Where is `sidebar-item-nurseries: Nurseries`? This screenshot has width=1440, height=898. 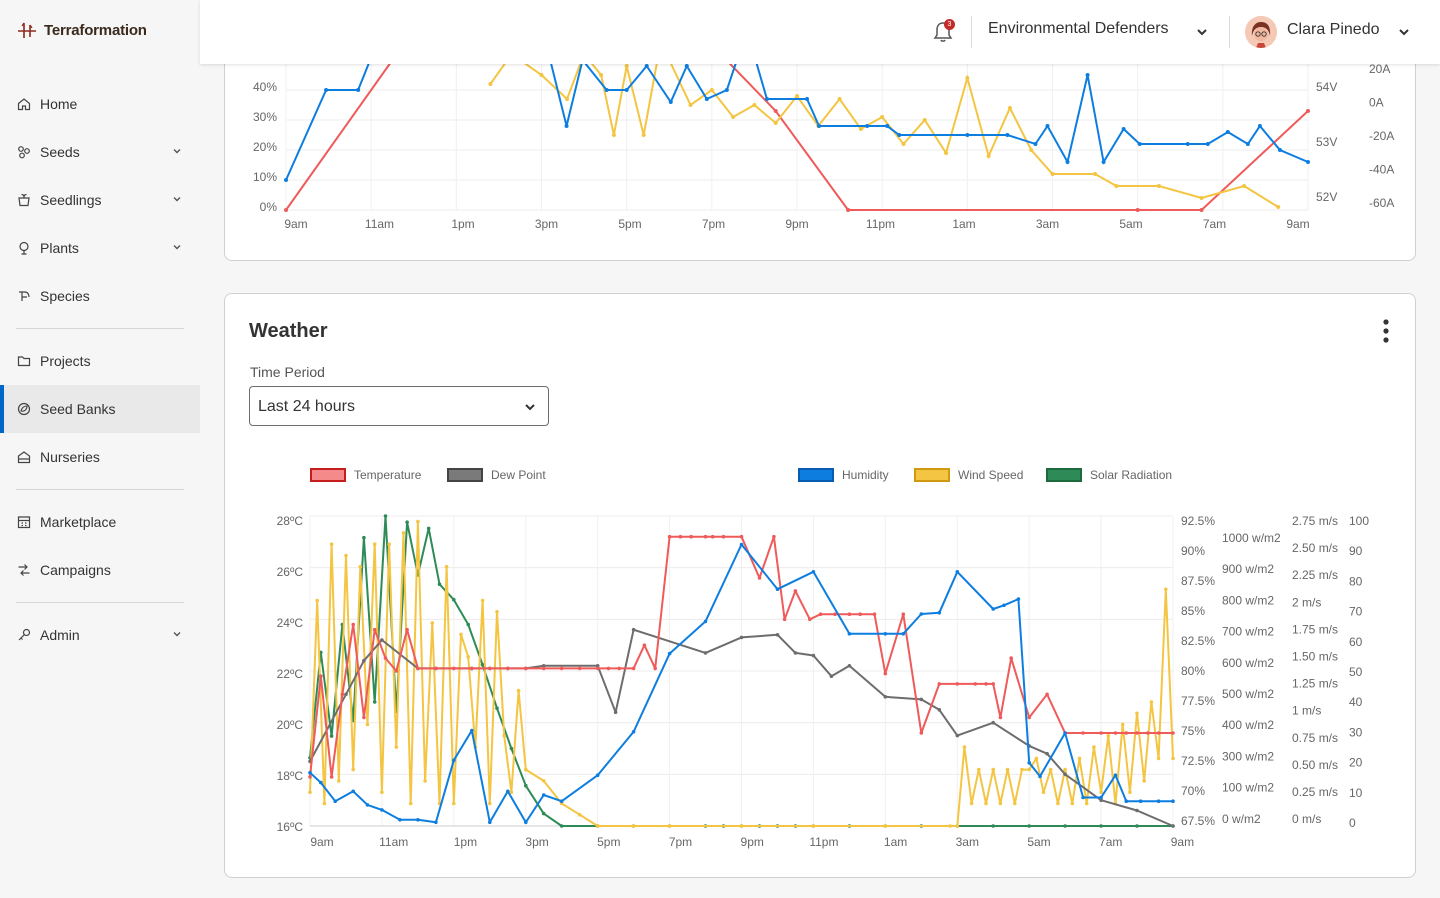
sidebar-item-nurseries: Nurseries is located at coordinates (100, 457).